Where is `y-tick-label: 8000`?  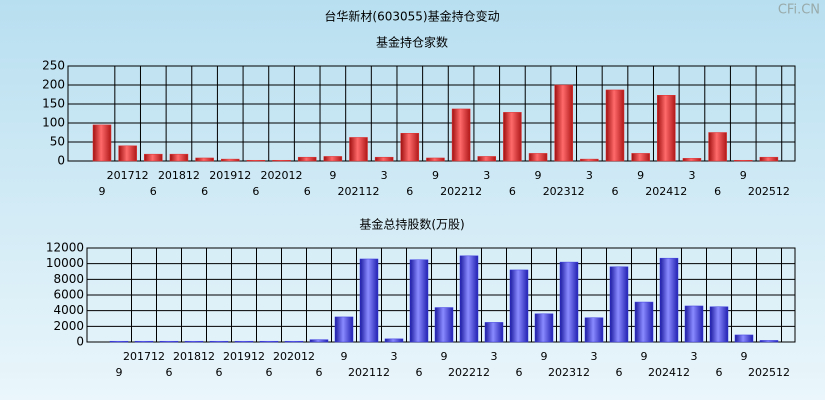 y-tick-label: 8000 is located at coordinates (68, 279).